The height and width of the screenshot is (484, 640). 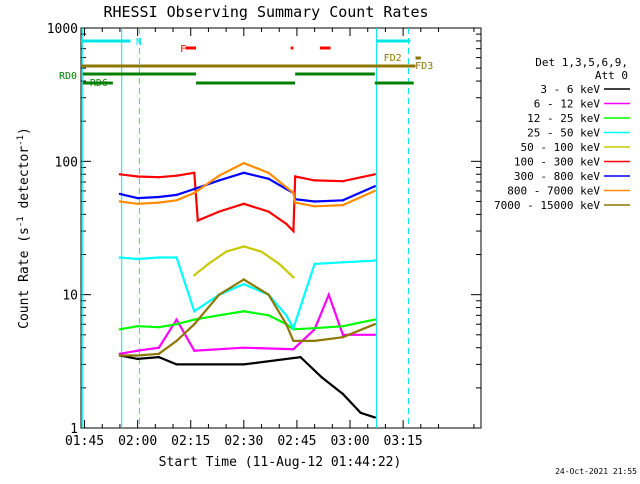 What do you see at coordinates (424, 66) in the screenshot?
I see `fd3-label: FD3` at bounding box center [424, 66].